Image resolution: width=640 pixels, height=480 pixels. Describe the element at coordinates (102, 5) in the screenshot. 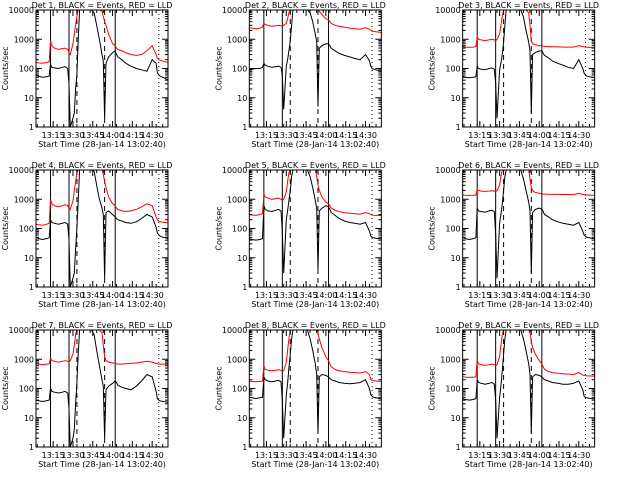

I see `panel-title: Det 1, BLACK = Events, RED = LLD` at that location.